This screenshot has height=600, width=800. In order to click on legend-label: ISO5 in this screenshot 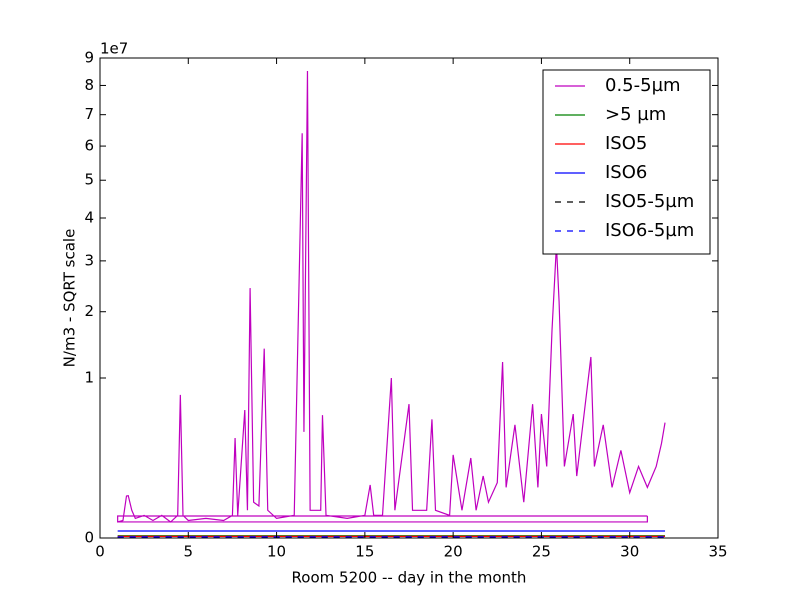, I will do `click(626, 143)`.